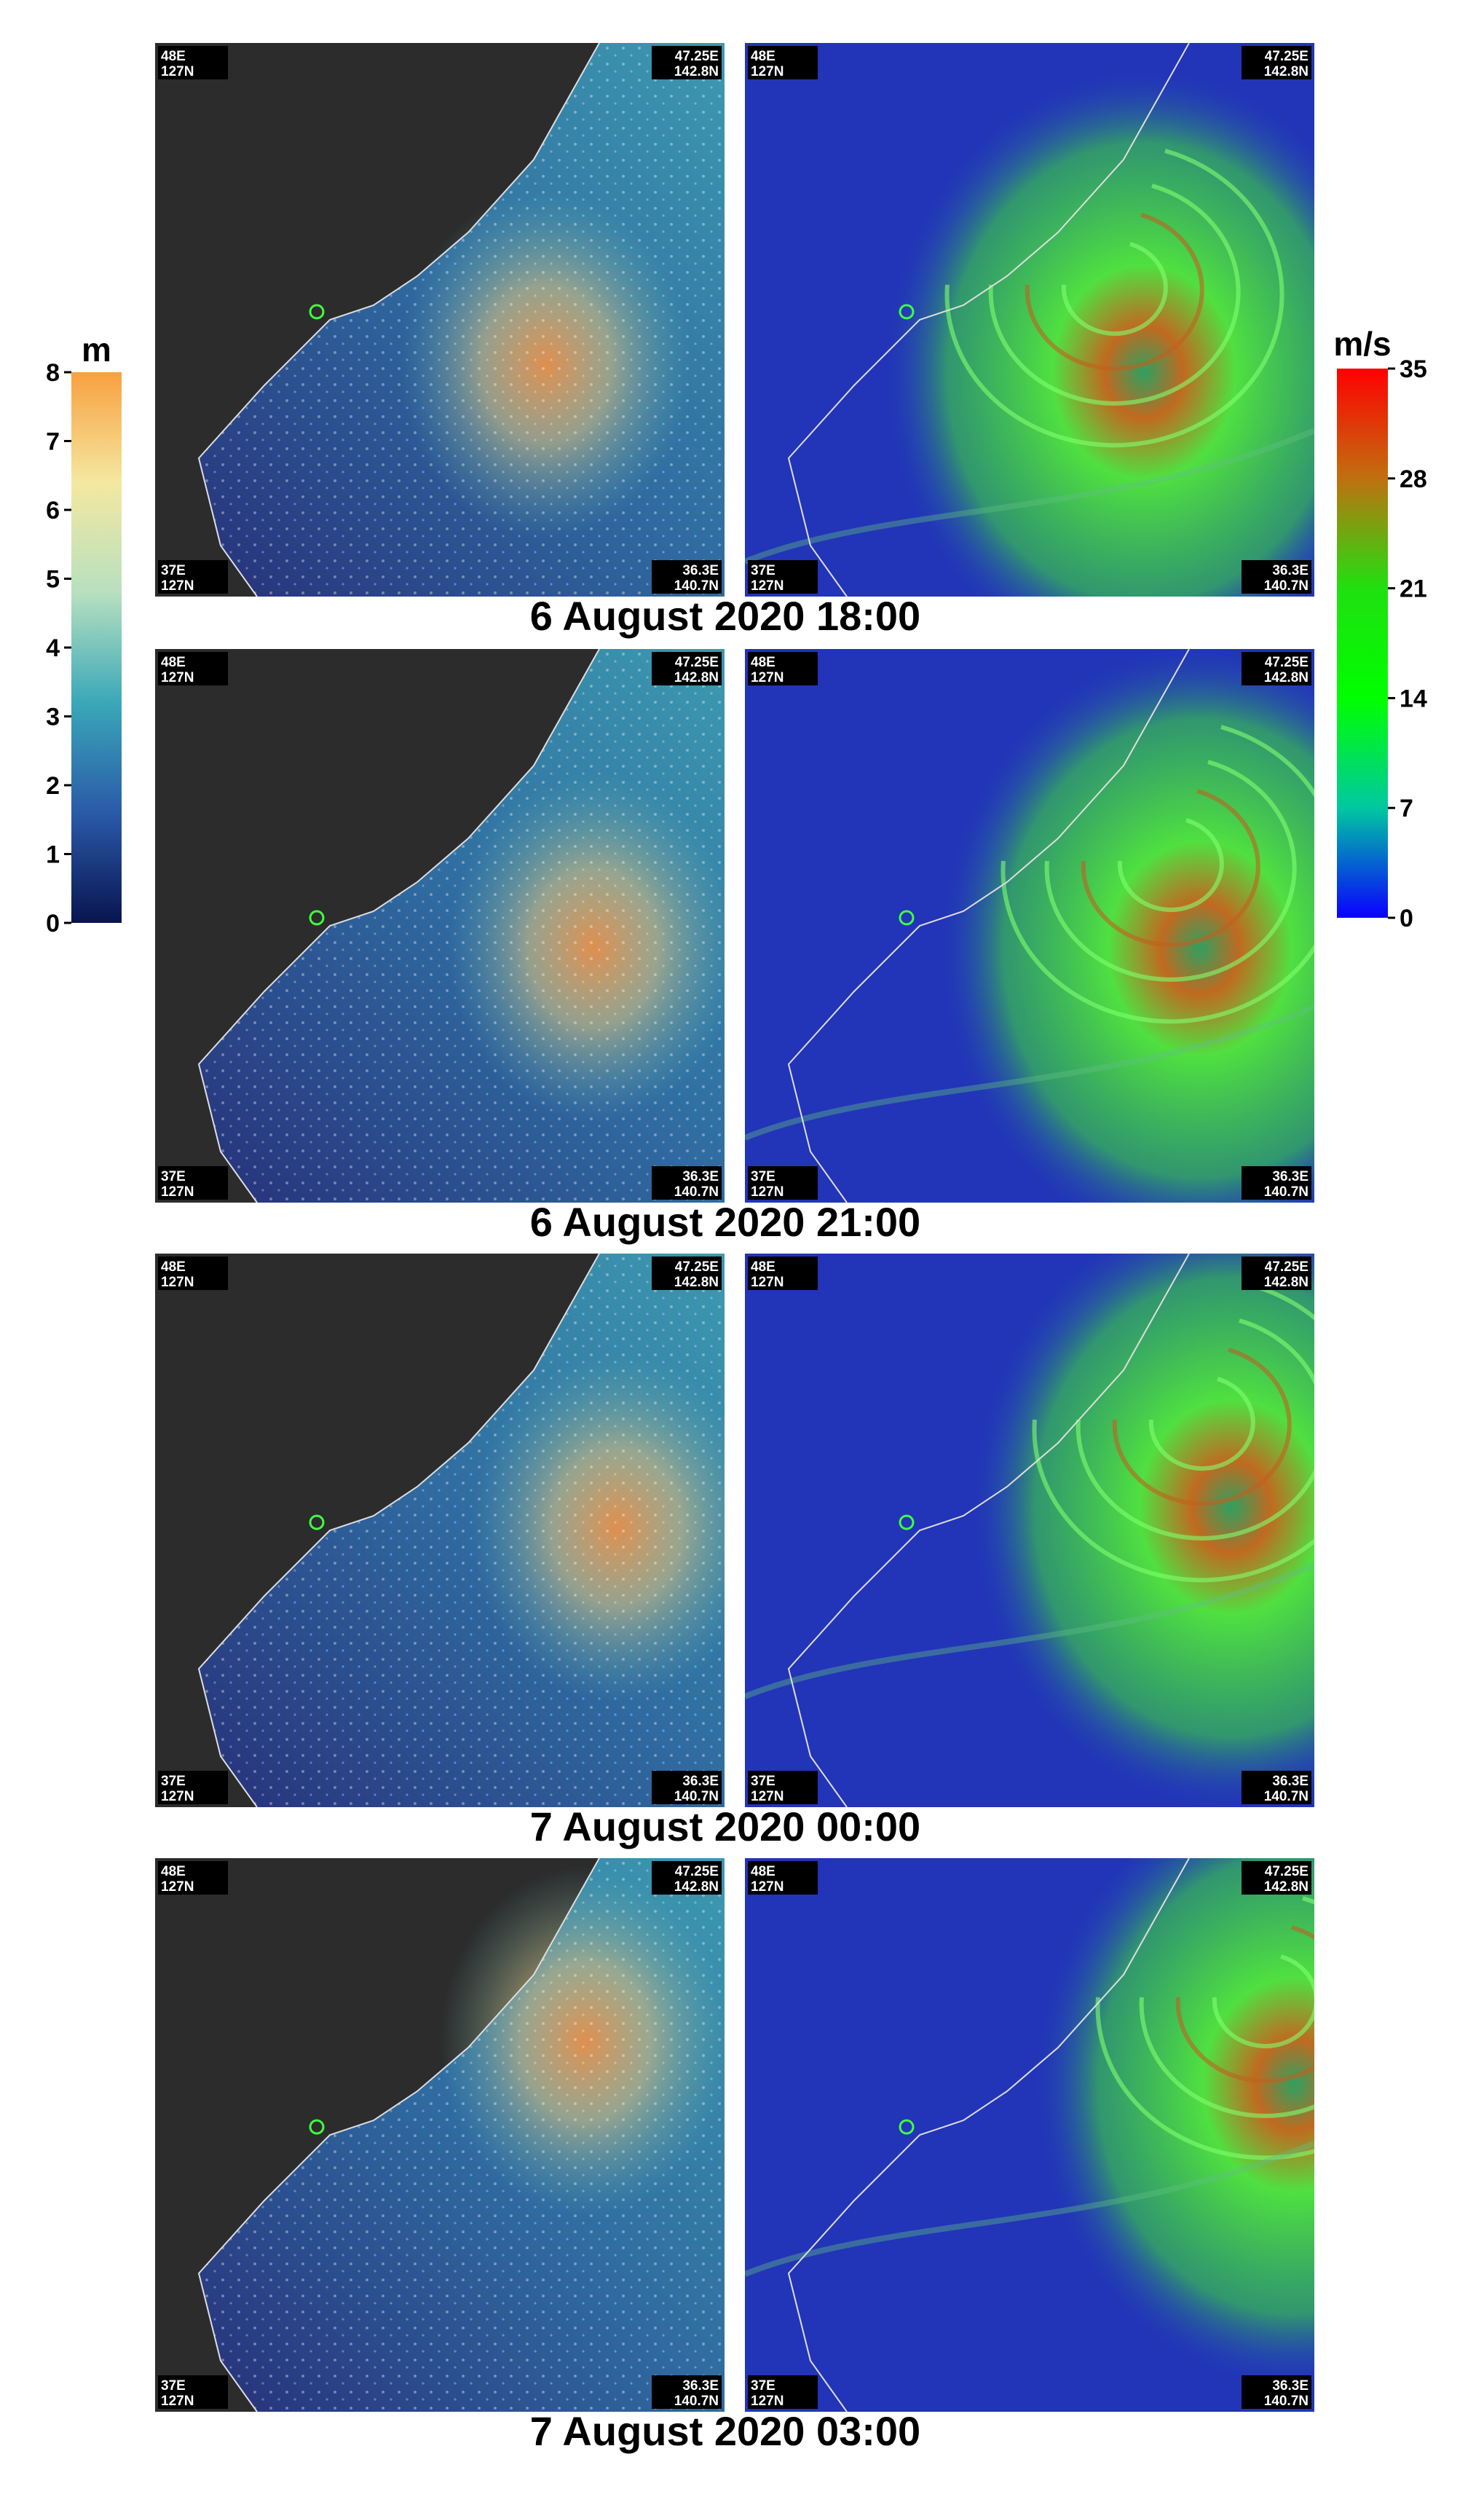 The height and width of the screenshot is (2513, 1484). I want to click on tick-label: 5, so click(53, 580).